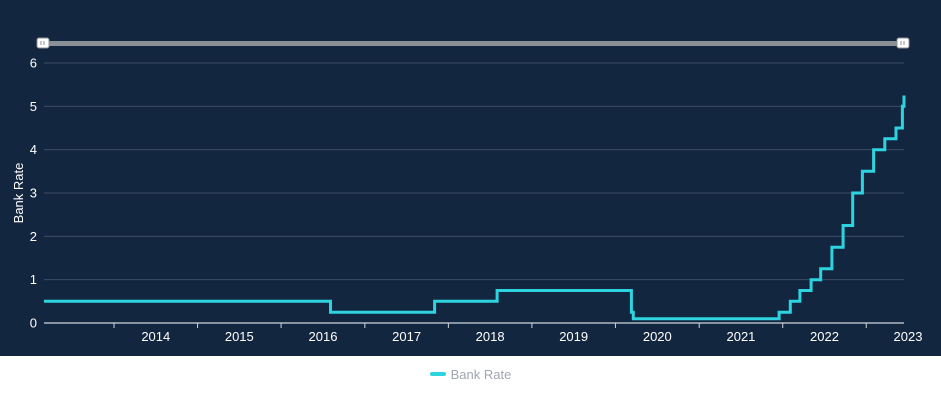 Image resolution: width=941 pixels, height=402 pixels. What do you see at coordinates (518, 333) in the screenshot?
I see `x-axis: 2014 2015 2016 2017 2018 2019 2020 2021 2022 2023` at bounding box center [518, 333].